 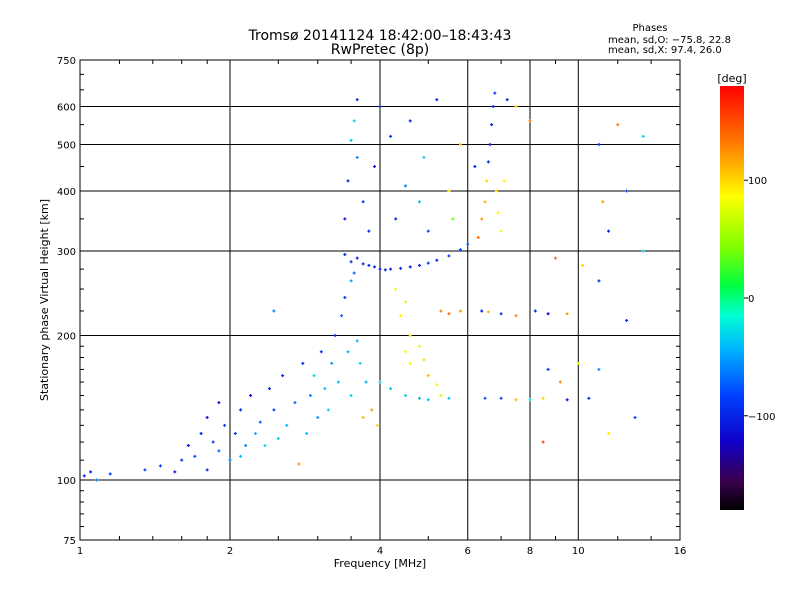 What do you see at coordinates (669, 40) in the screenshot?
I see `stats-o-mode: mean, sd,O: −75.8, 22.8` at bounding box center [669, 40].